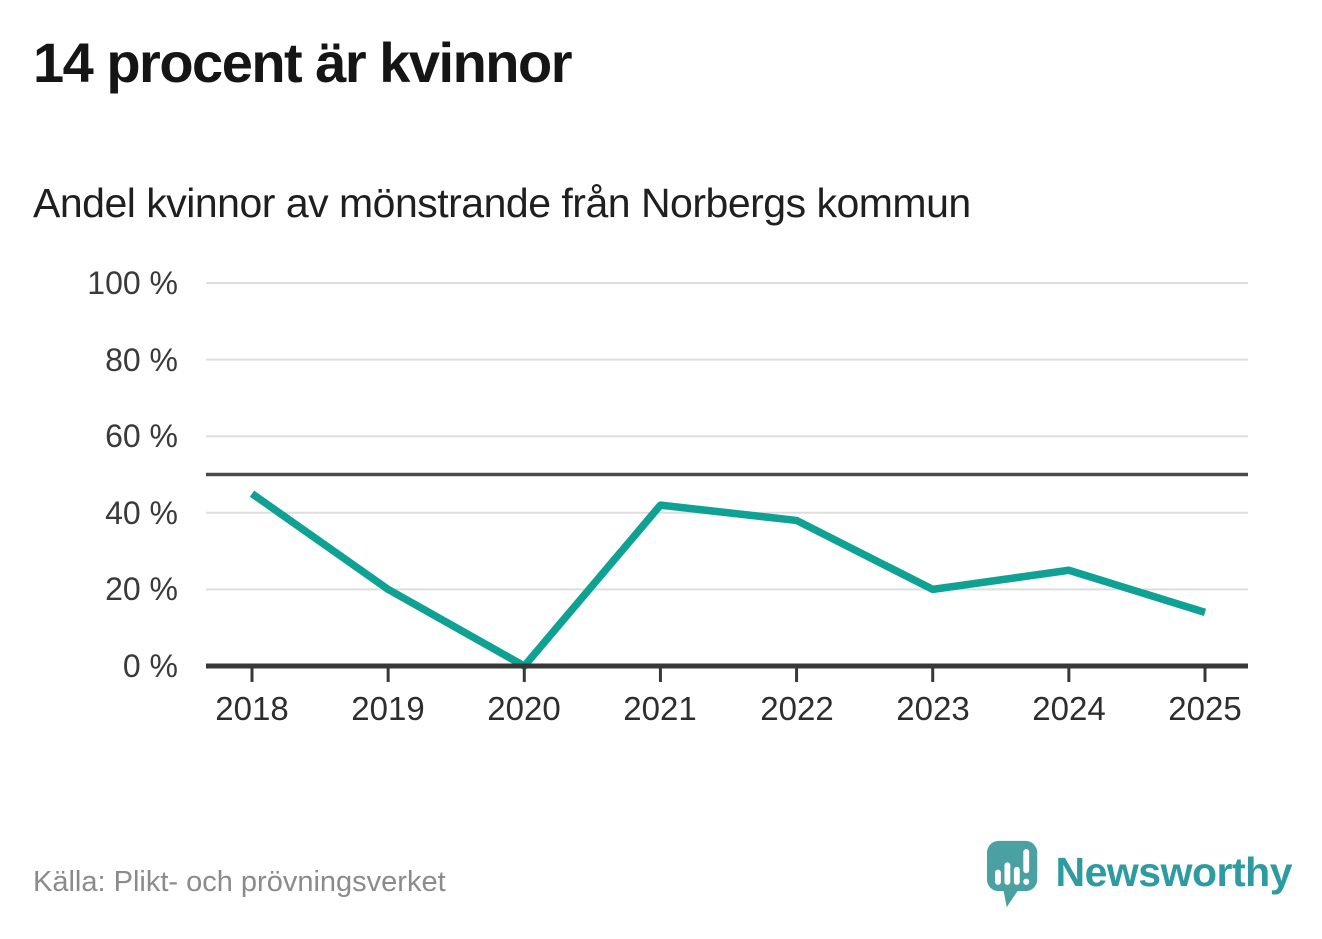 The image size is (1322, 939). What do you see at coordinates (660, 708) in the screenshot?
I see `xtick-label-2021: 2021` at bounding box center [660, 708].